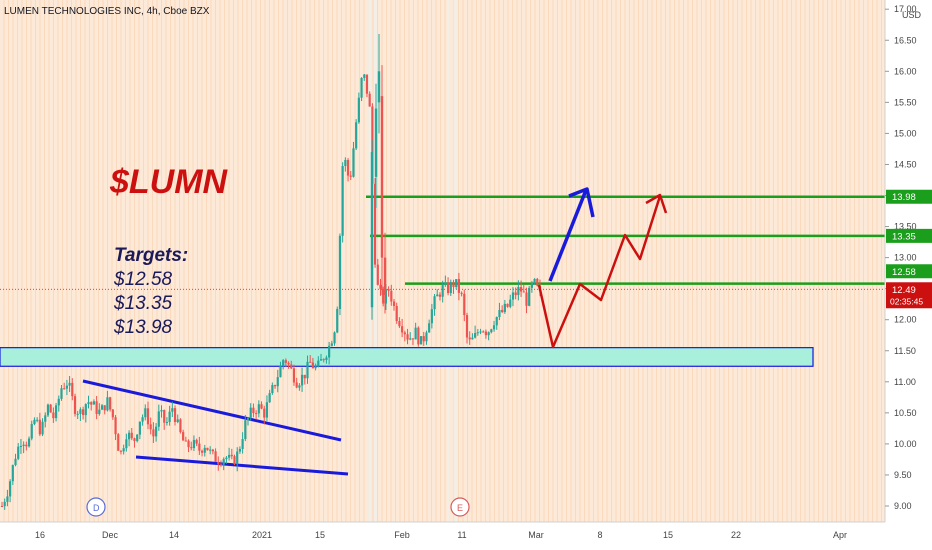 This screenshot has height=550, width=932. What do you see at coordinates (599, 535) in the screenshot?
I see `x-tick-label: 8` at bounding box center [599, 535].